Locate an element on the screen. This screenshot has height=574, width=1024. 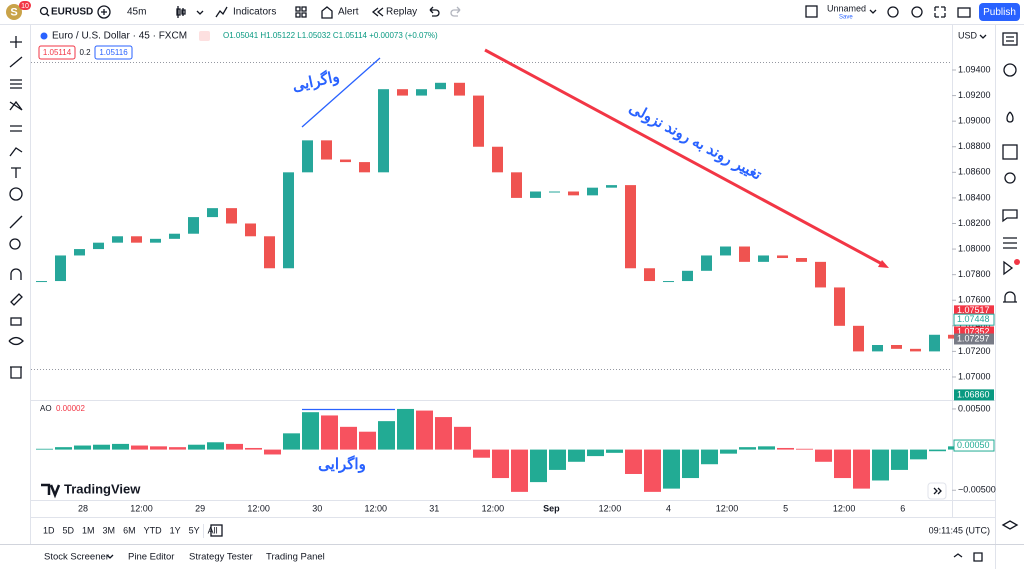
interval: 45m is located at coordinates (136, 12).